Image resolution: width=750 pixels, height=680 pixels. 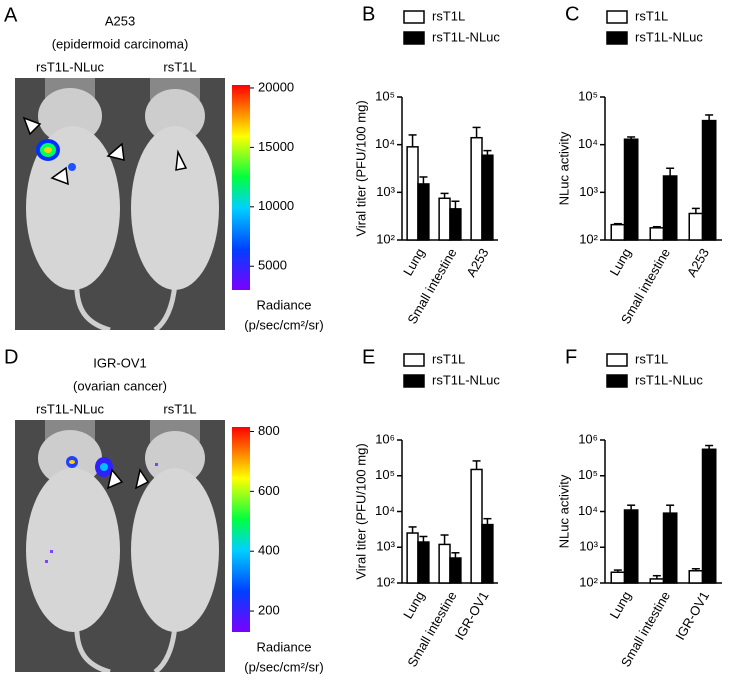 What do you see at coordinates (272, 265) in the screenshot?
I see `colorbar-tick-label: 5000` at bounding box center [272, 265].